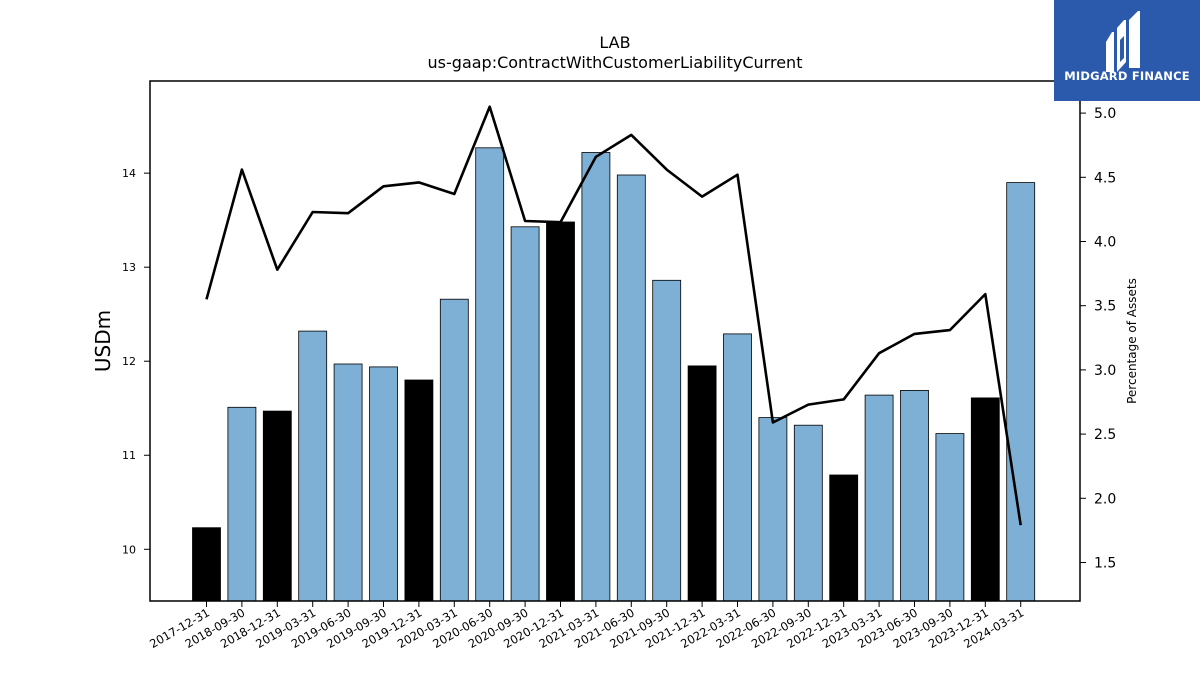  I want to click on y2-tick-label-5: 5.0, so click(1105, 114).